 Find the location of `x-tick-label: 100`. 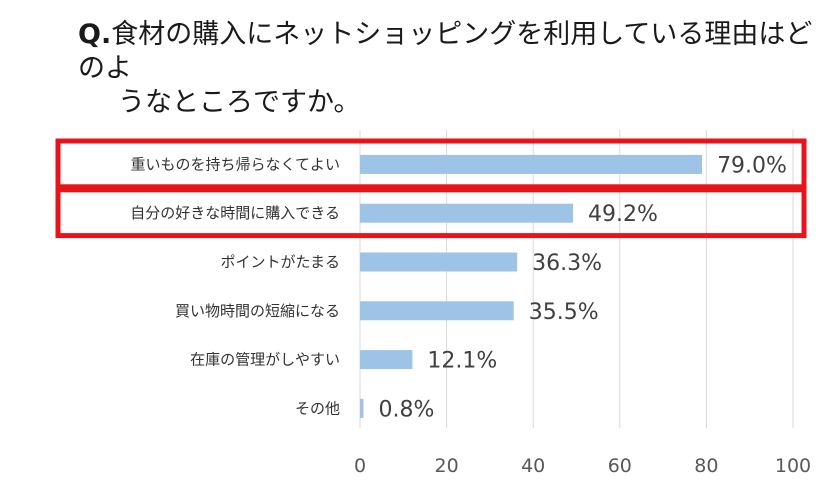

x-tick-label: 100 is located at coordinates (793, 466).